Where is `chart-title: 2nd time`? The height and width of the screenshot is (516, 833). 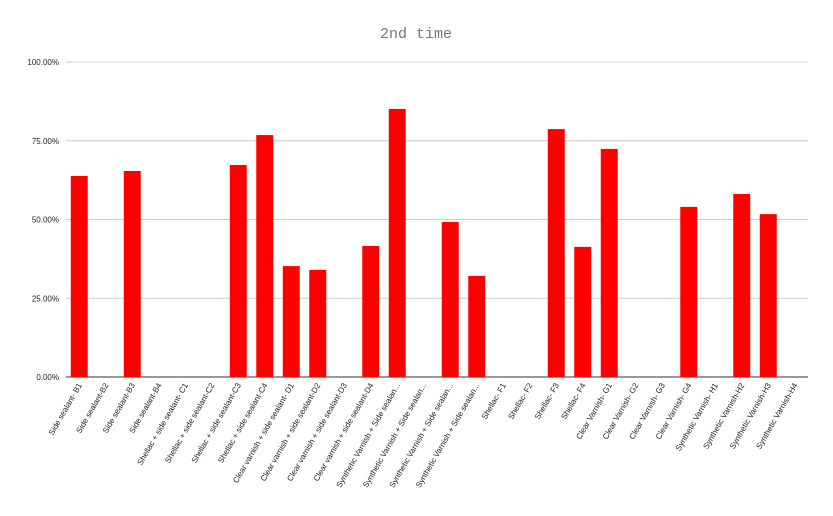 chart-title: 2nd time is located at coordinates (416, 34).